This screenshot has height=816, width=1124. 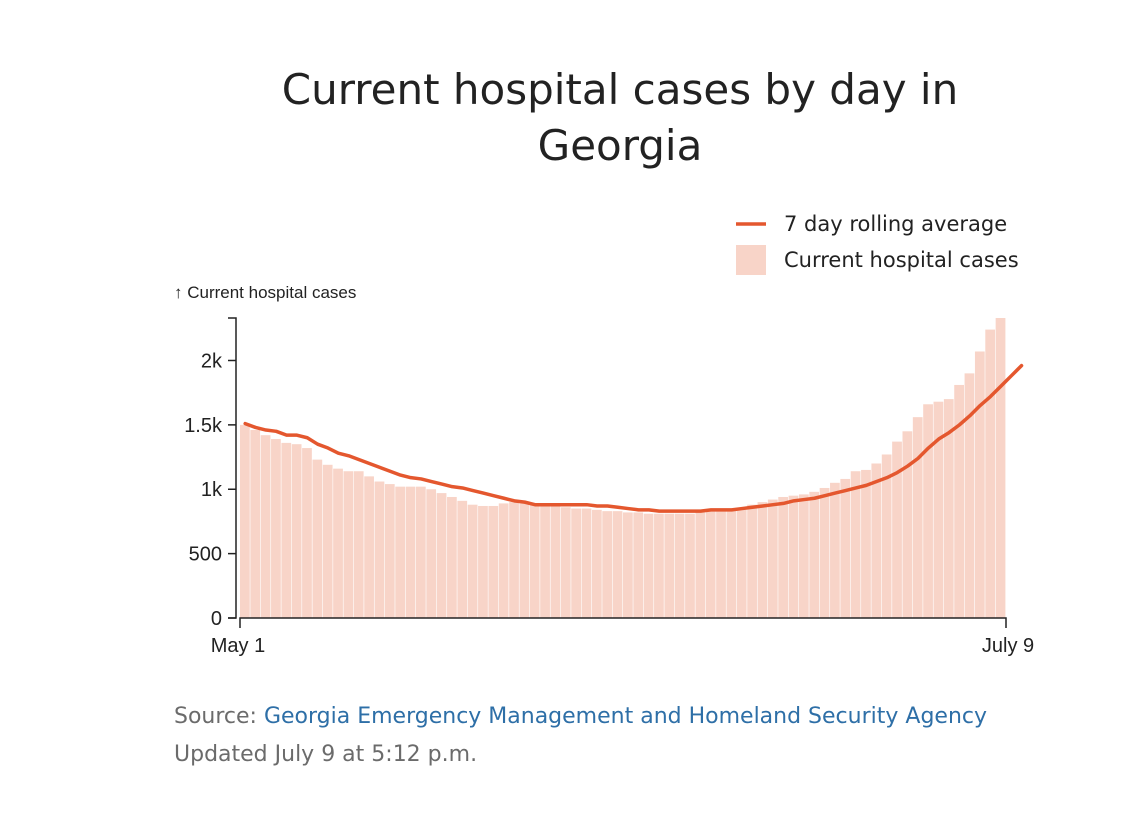 I want to click on y-tick-label: 500, so click(x=205, y=555).